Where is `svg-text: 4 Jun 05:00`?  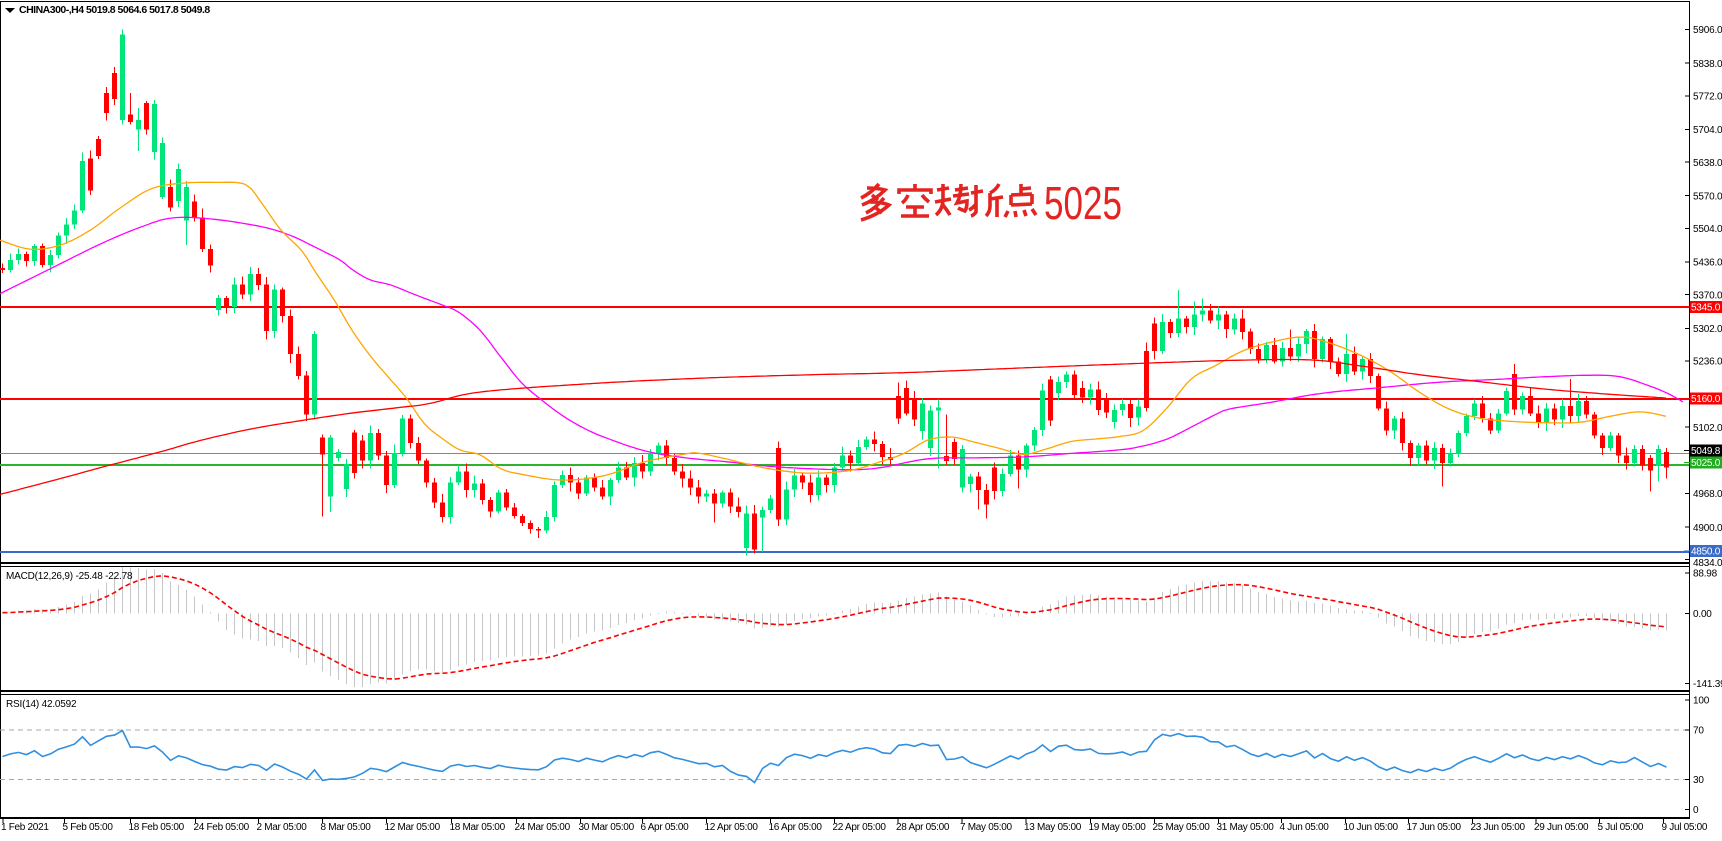 svg-text: 4 Jun 05:00 is located at coordinates (1305, 827).